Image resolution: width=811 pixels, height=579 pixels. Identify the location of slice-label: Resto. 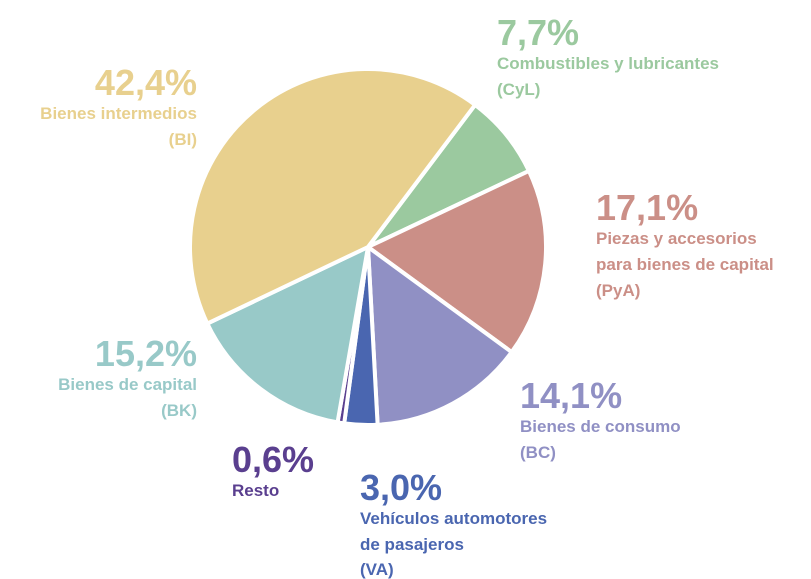
(255, 490).